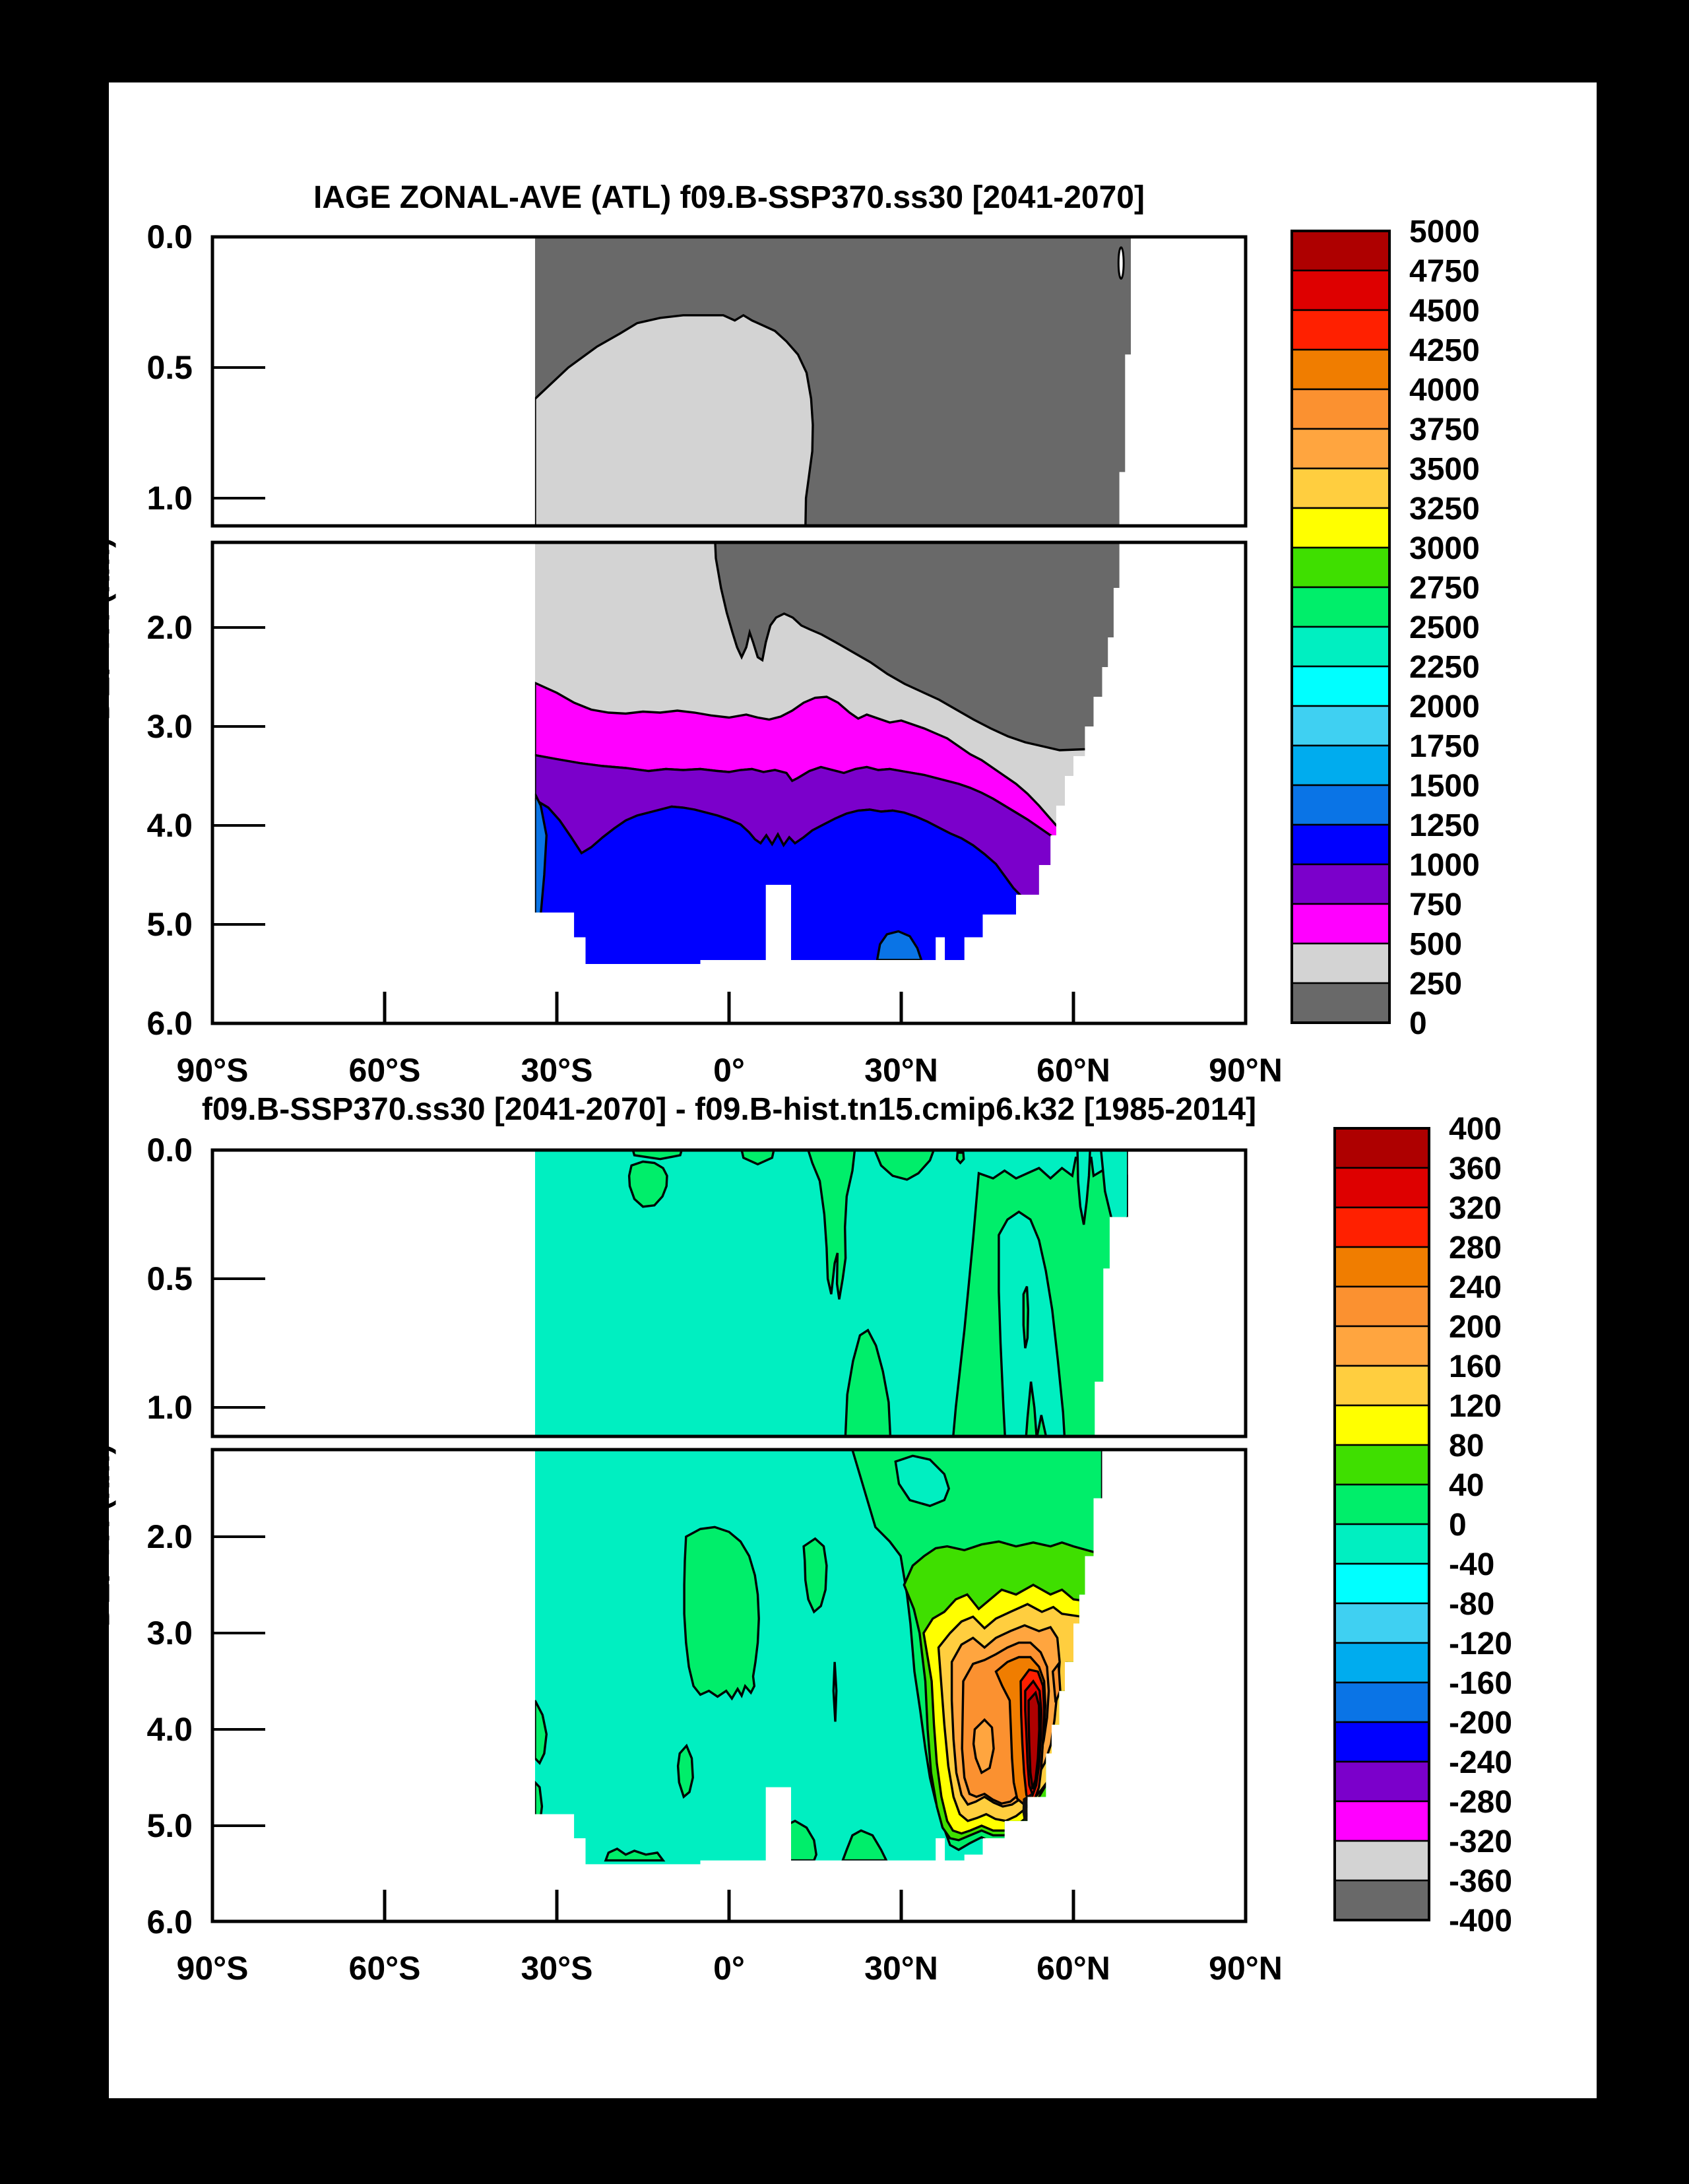 This screenshot has height=2184, width=1689. What do you see at coordinates (1444, 627) in the screenshot?
I see `colorbar-label: 2500` at bounding box center [1444, 627].